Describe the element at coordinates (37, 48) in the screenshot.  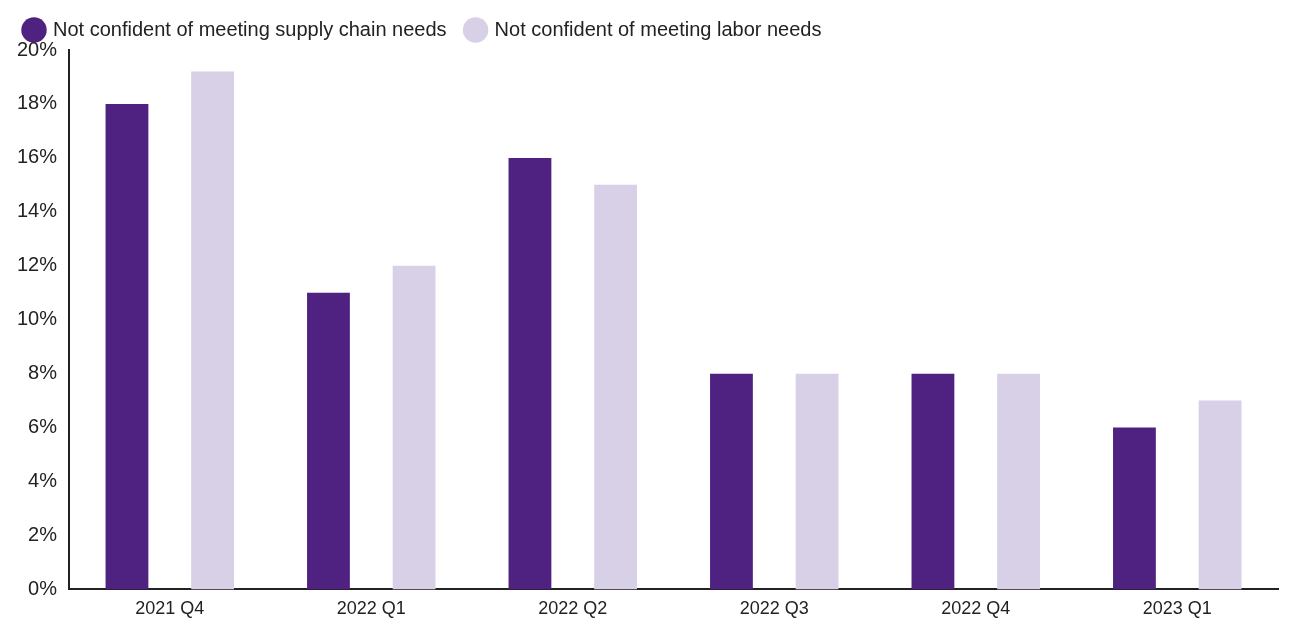
I see `y-tick-label: 20%` at that location.